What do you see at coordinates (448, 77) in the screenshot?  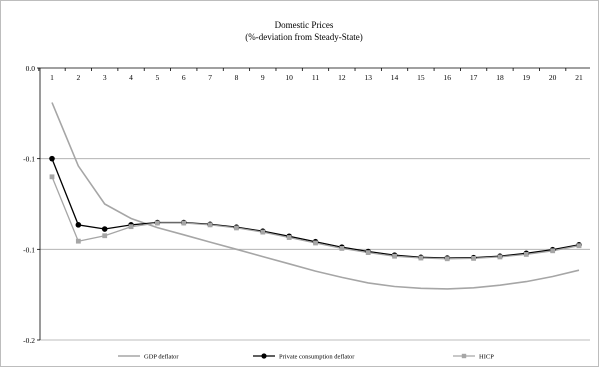 I see `x-tick-label: 16` at bounding box center [448, 77].